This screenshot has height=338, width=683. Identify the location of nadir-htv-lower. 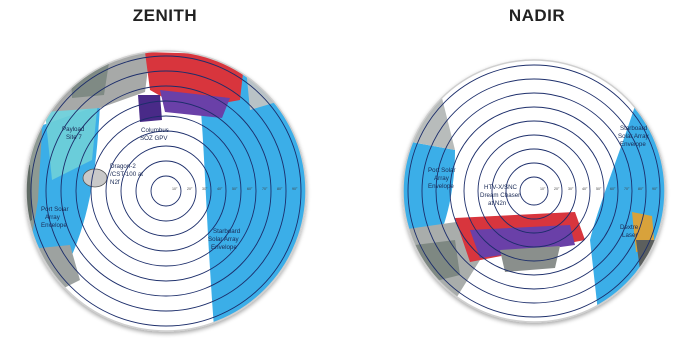
(530, 259).